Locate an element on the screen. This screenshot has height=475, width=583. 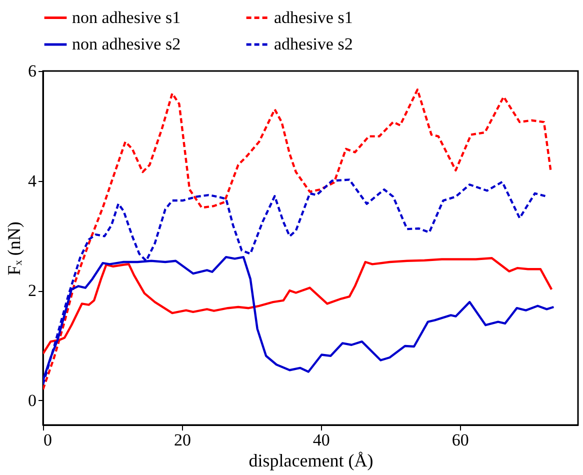
x-tick-label: 0 is located at coordinates (48, 440).